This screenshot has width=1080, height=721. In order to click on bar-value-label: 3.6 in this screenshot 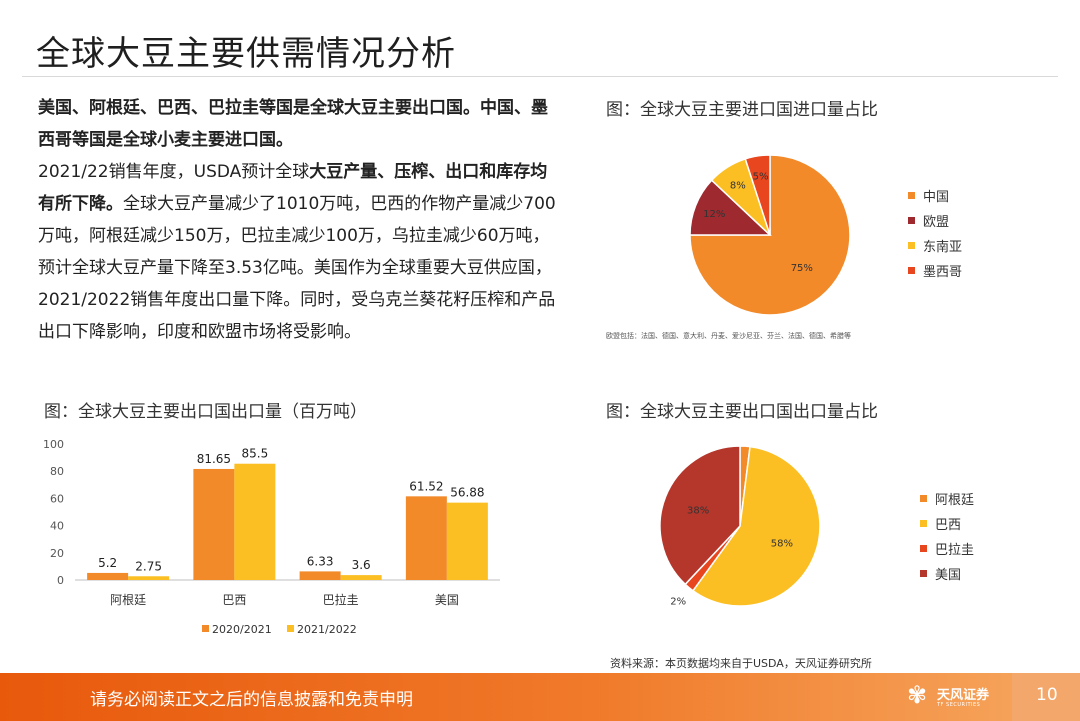, I will do `click(361, 565)`.